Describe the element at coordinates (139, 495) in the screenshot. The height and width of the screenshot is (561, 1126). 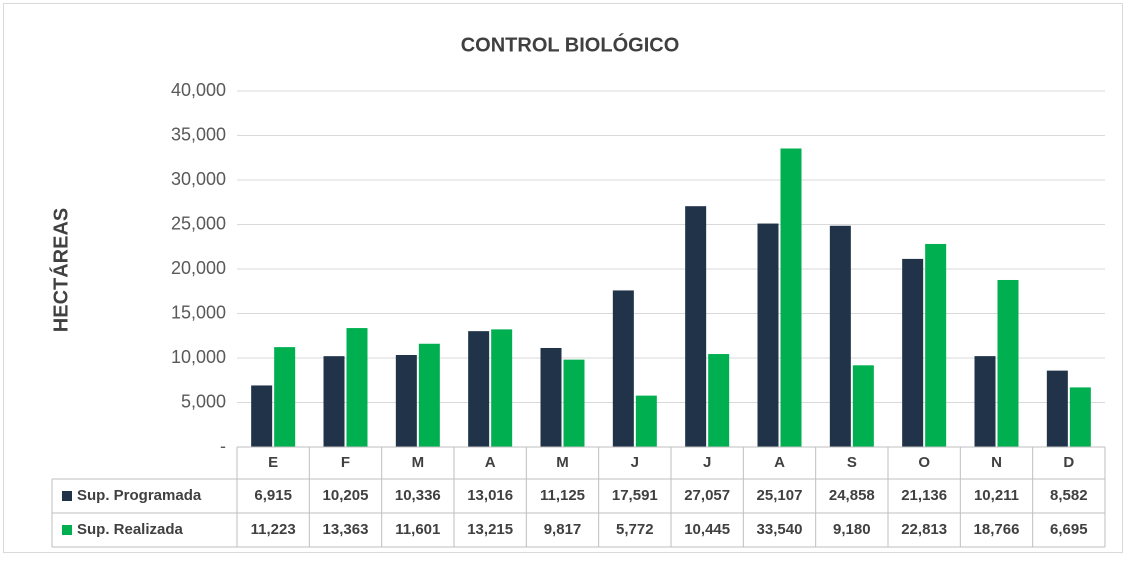
I see `legend-label: Sup. Programada` at that location.